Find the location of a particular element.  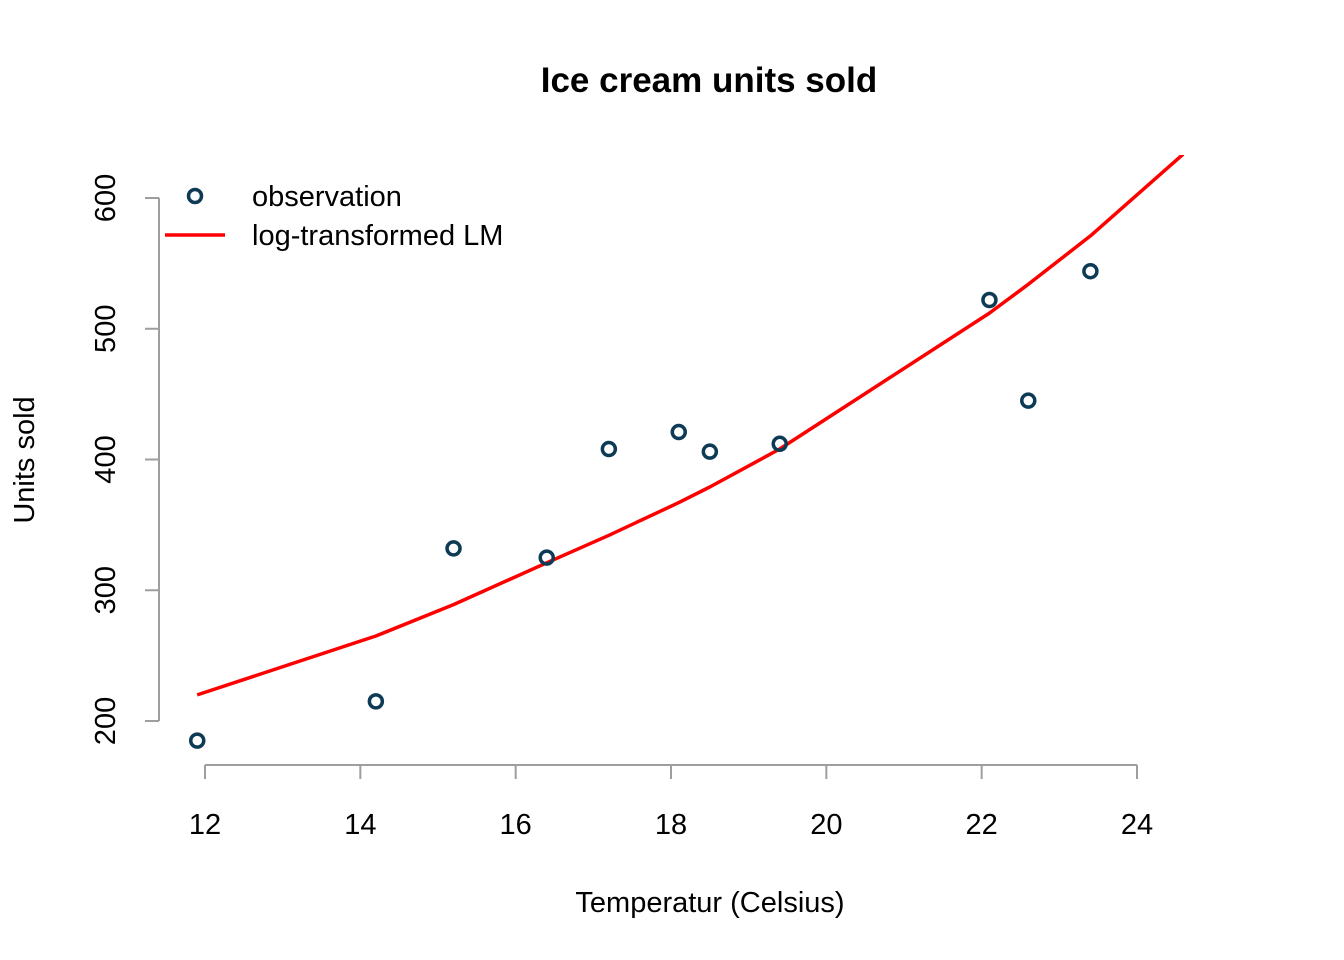

y-tick-label: 600 is located at coordinates (106, 198).